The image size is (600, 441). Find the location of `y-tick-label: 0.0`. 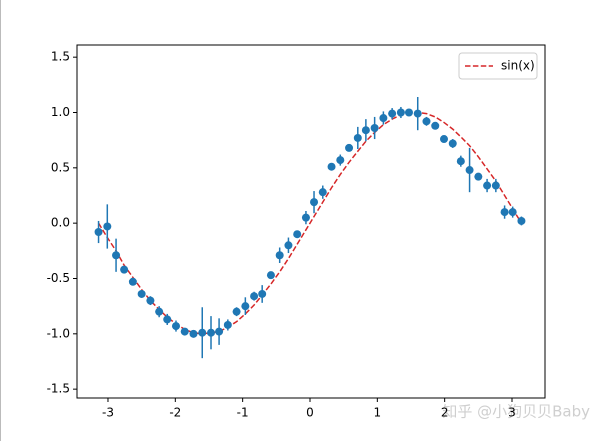

y-tick-label: 0.0 is located at coordinates (60, 223).